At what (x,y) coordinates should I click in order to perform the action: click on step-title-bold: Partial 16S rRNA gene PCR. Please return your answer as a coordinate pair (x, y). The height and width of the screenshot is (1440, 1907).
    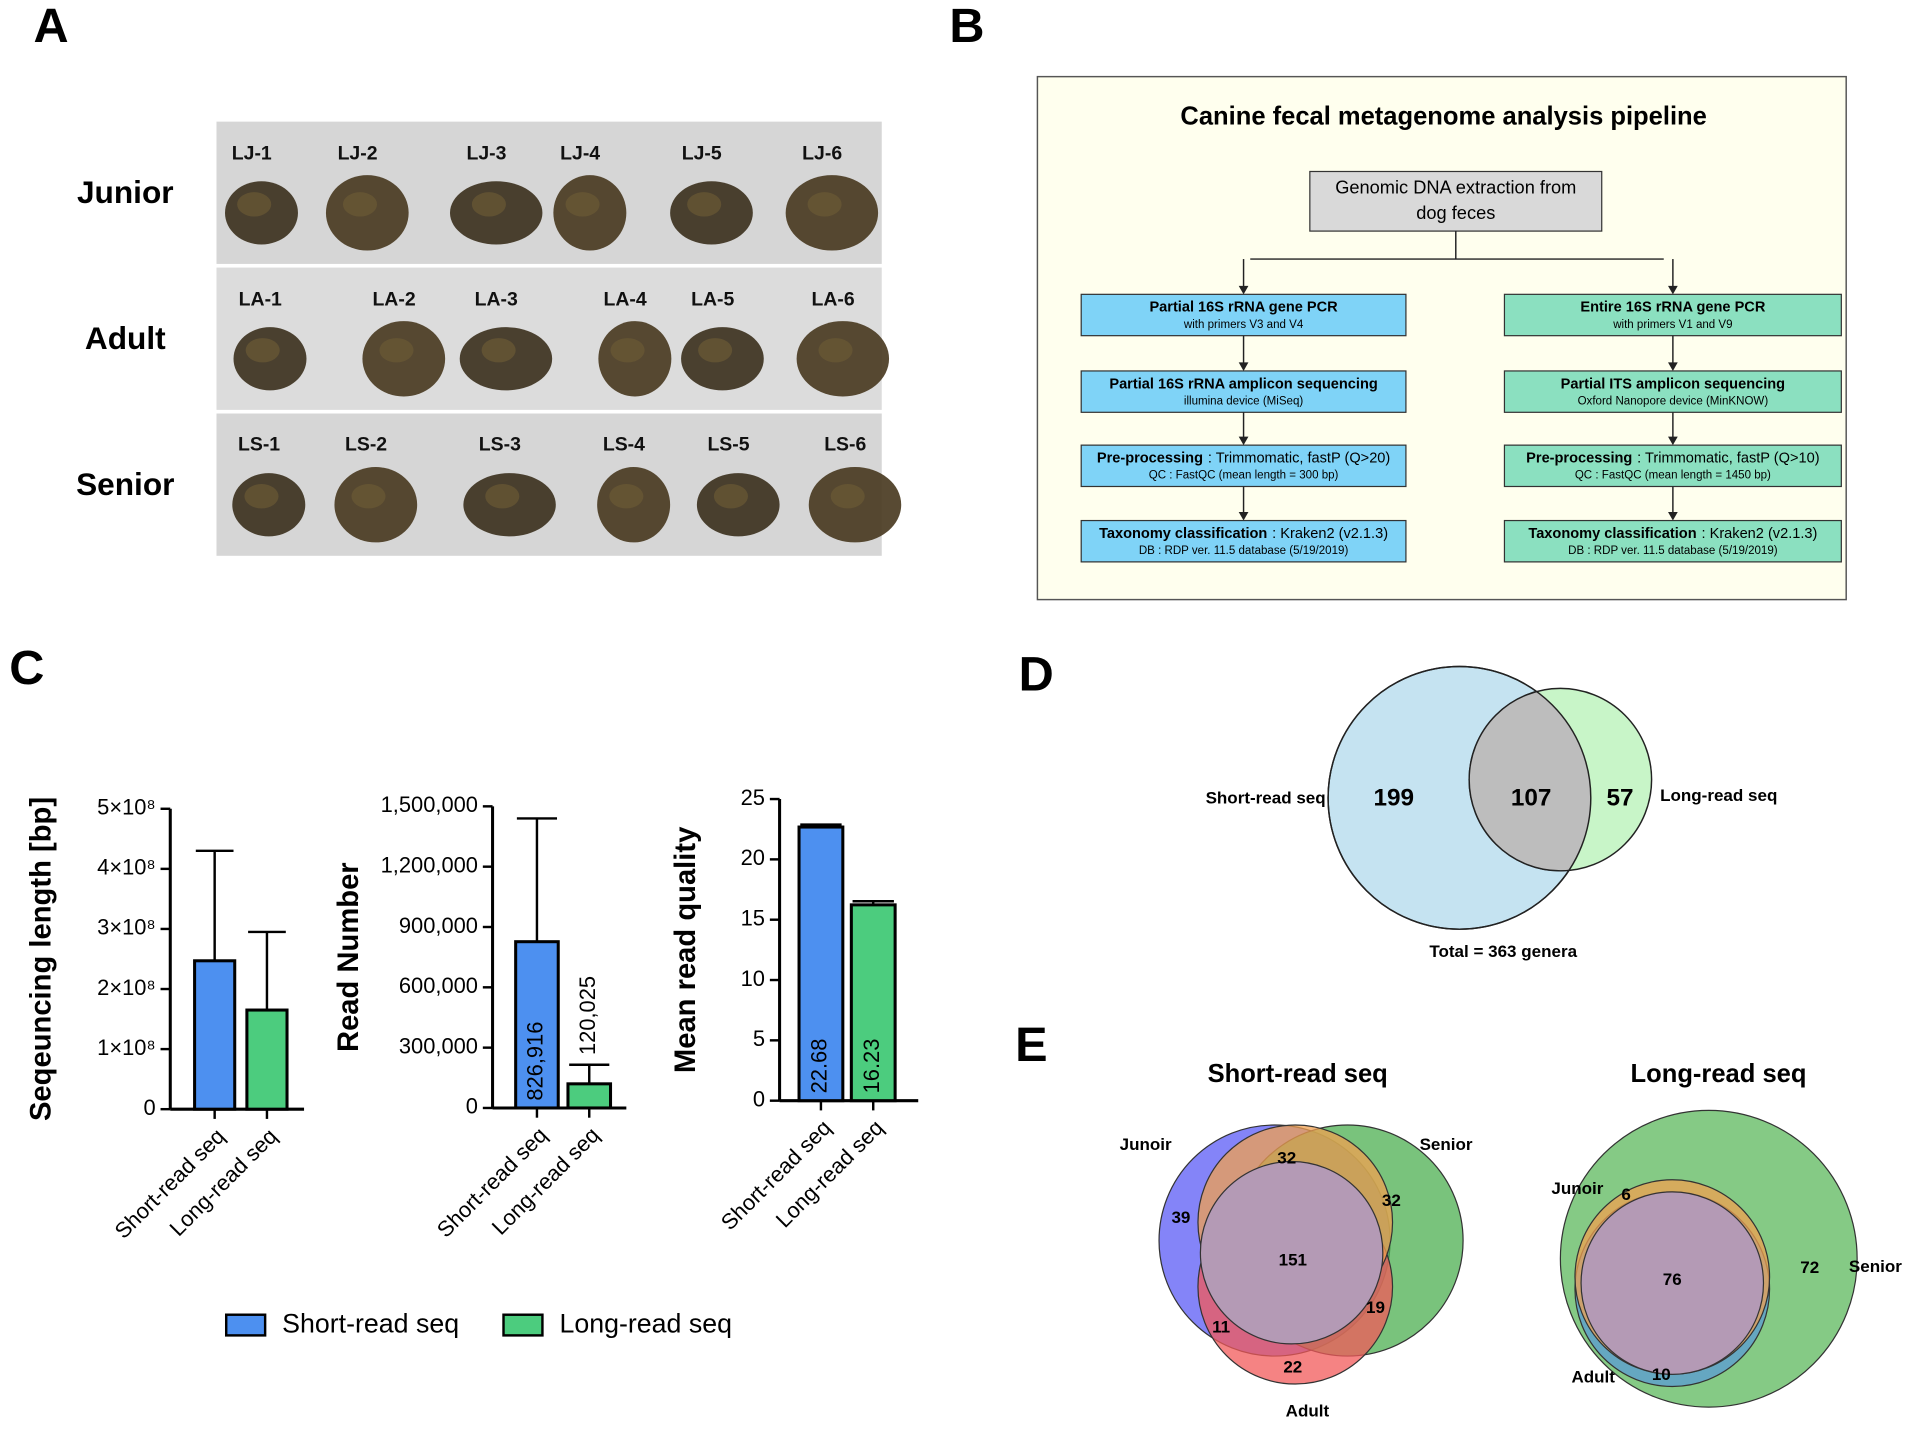
    Looking at the image, I should click on (1243, 308).